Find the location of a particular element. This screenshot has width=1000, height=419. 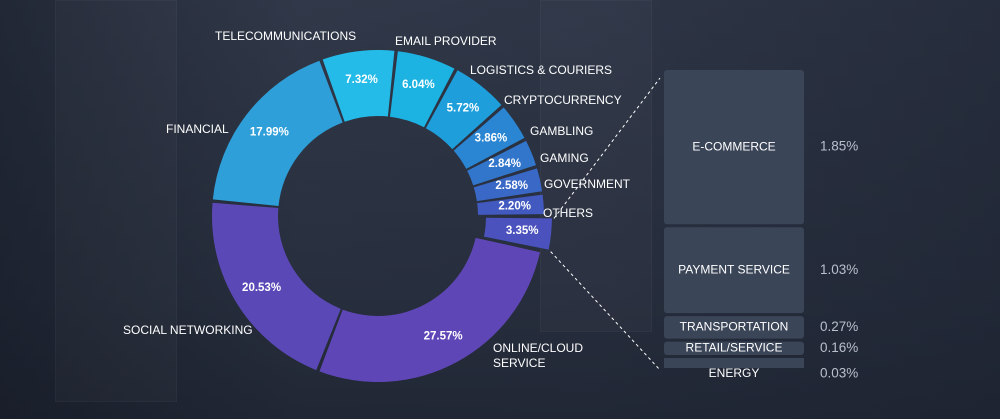

slice-label-logistics-couriers: LOGISTICS & COURIERS is located at coordinates (541, 70).